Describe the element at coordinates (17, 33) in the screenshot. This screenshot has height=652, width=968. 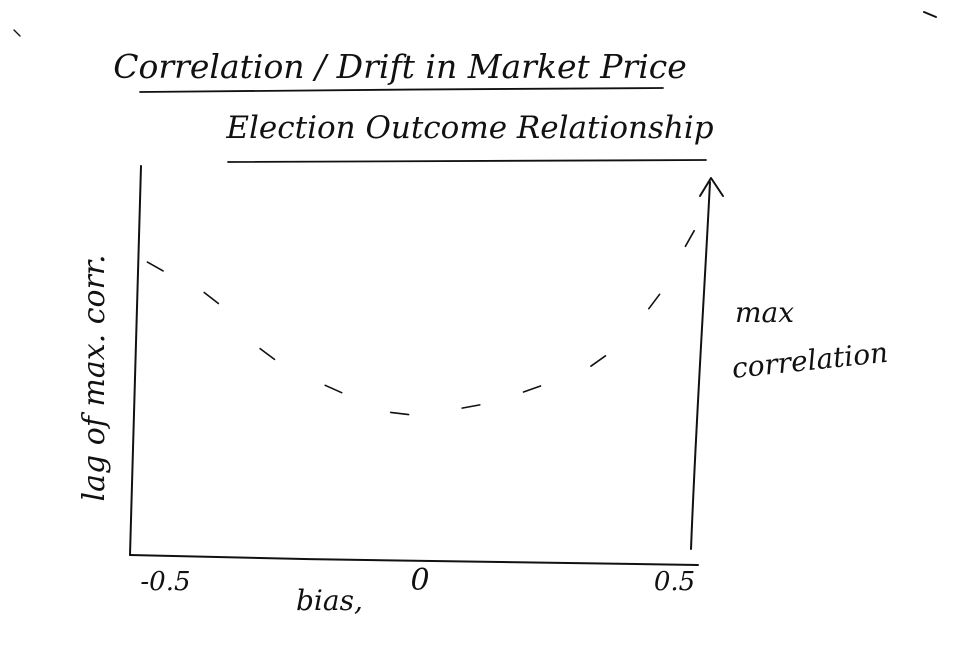
I see `stray-mark-left` at that location.